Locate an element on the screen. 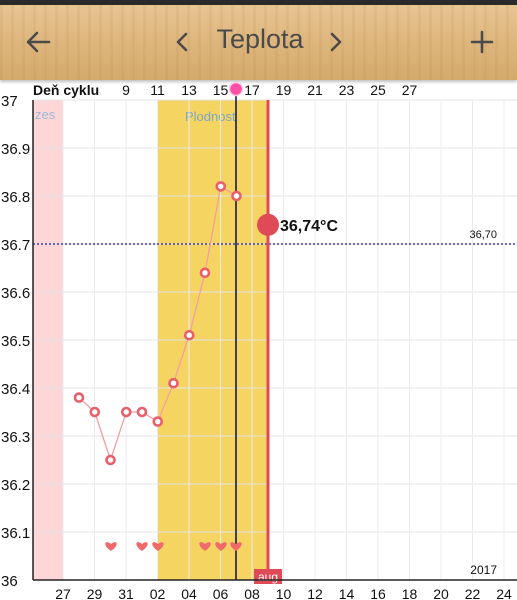 The image size is (517, 600). y-tick-label: 36.1 is located at coordinates (15, 533).